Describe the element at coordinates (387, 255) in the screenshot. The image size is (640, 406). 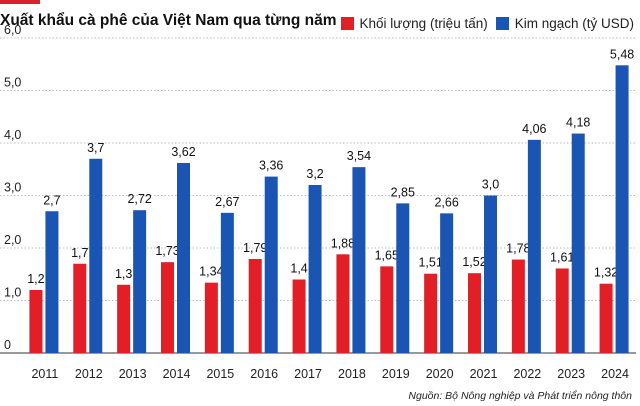
I see `data-label-volume: 1,65` at that location.